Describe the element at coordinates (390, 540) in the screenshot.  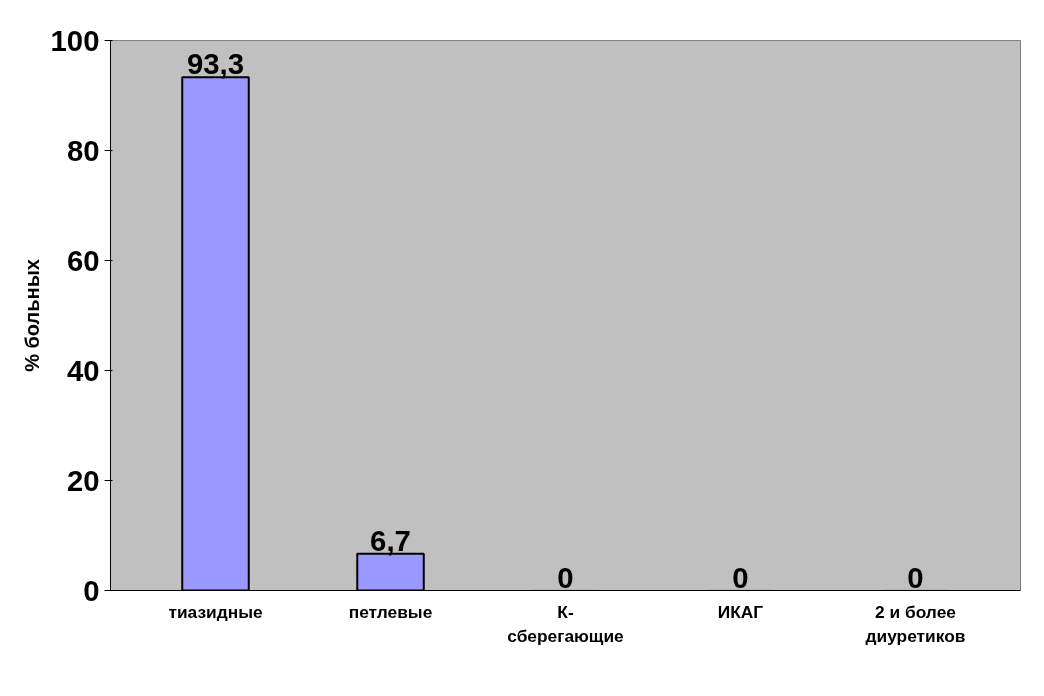
I see `data-label: 6,7` at that location.